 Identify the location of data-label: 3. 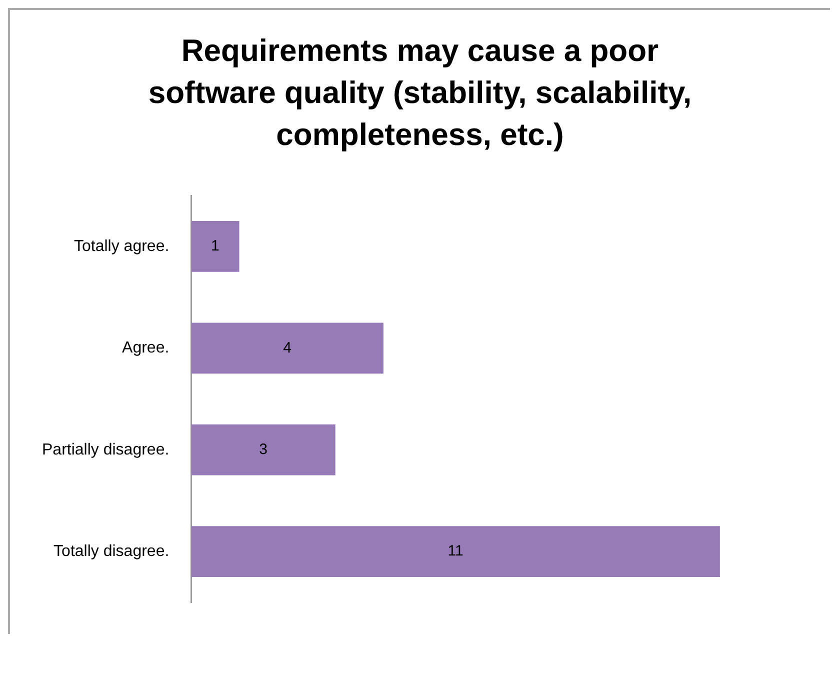
(263, 449).